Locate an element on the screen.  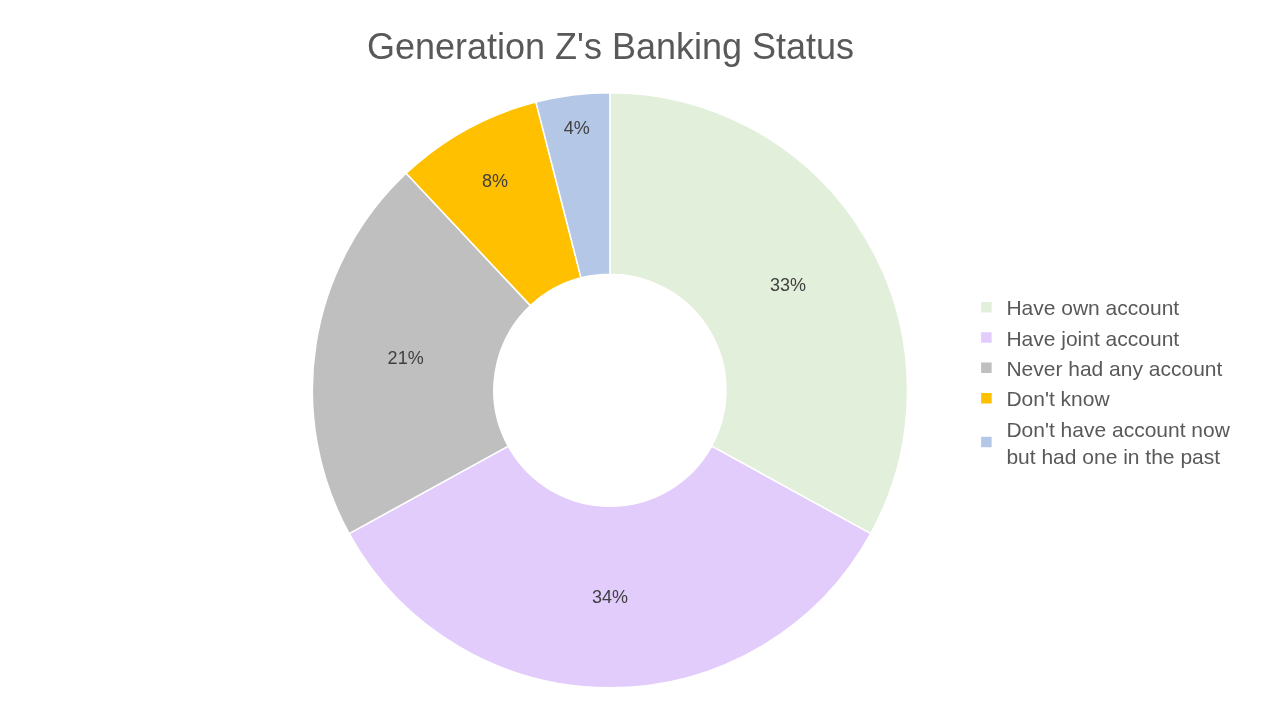
legend-label: Don't have account now but had one in the past is located at coordinates (1118, 442).